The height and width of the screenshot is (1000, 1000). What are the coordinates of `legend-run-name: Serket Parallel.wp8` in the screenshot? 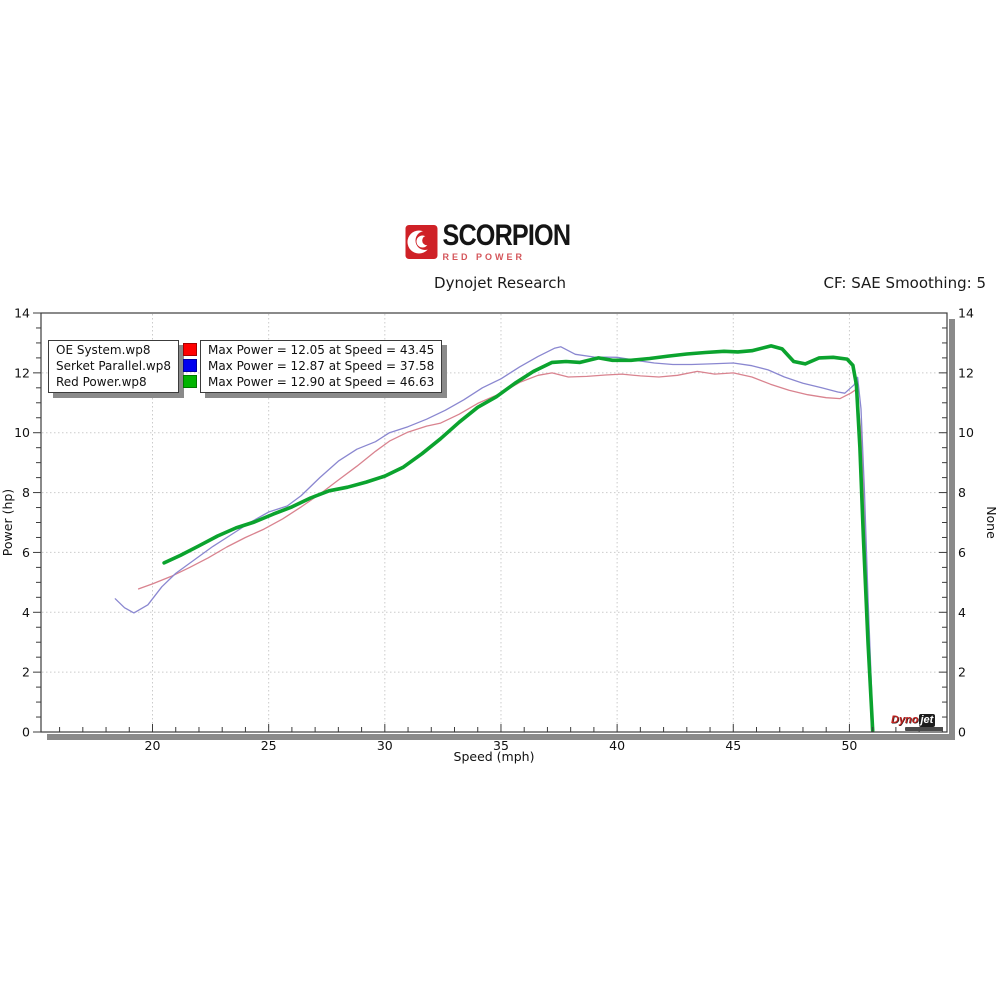 It's located at (113, 366).